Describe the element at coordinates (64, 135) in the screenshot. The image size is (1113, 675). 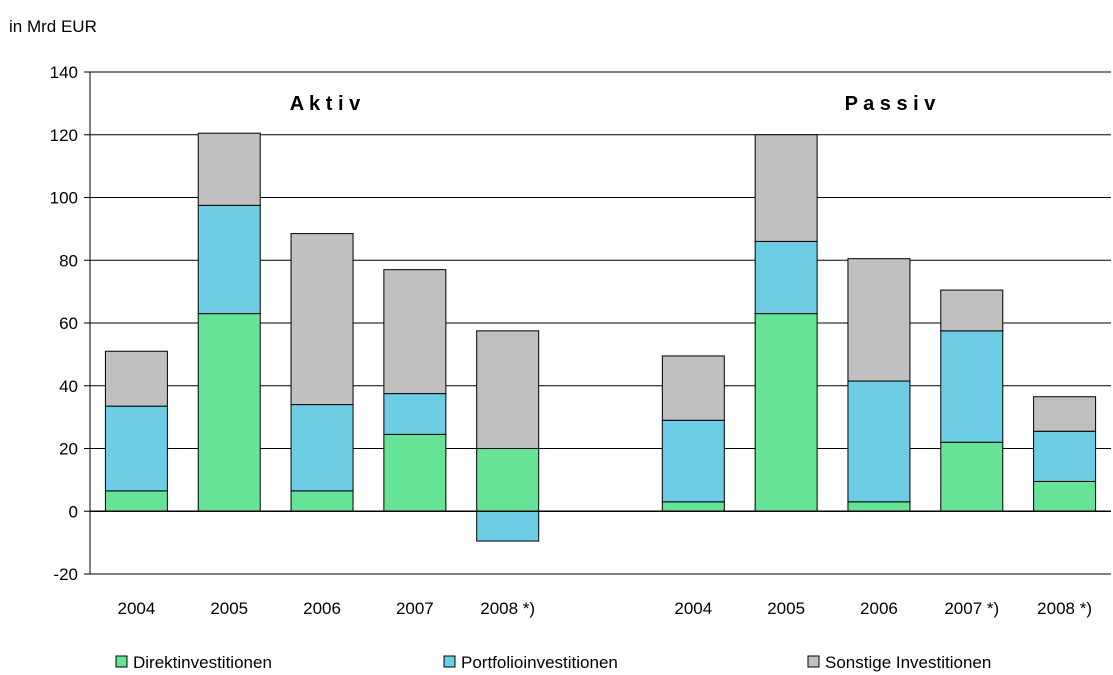
I see `y-tick-label: 120` at that location.